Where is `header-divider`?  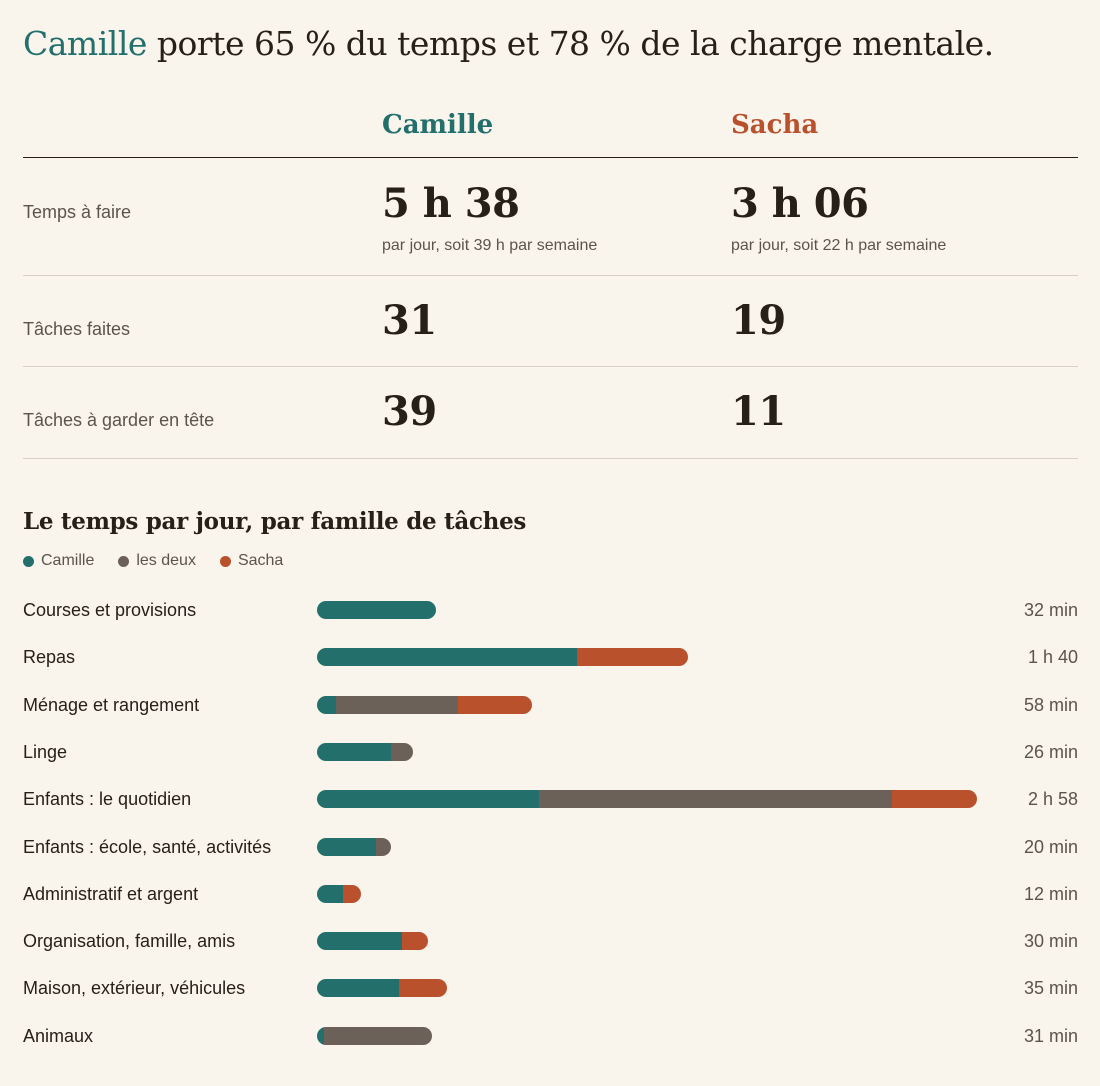
header-divider is located at coordinates (550, 157).